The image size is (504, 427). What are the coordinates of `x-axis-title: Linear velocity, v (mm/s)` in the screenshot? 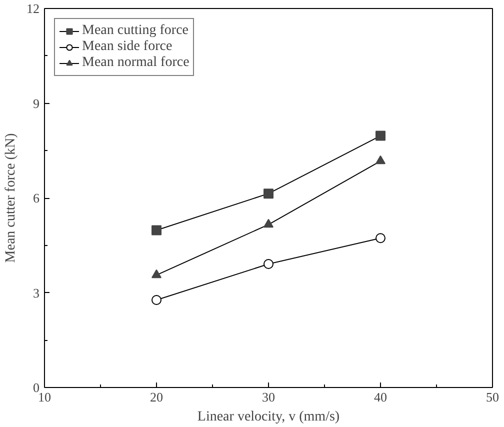 It's located at (268, 417).